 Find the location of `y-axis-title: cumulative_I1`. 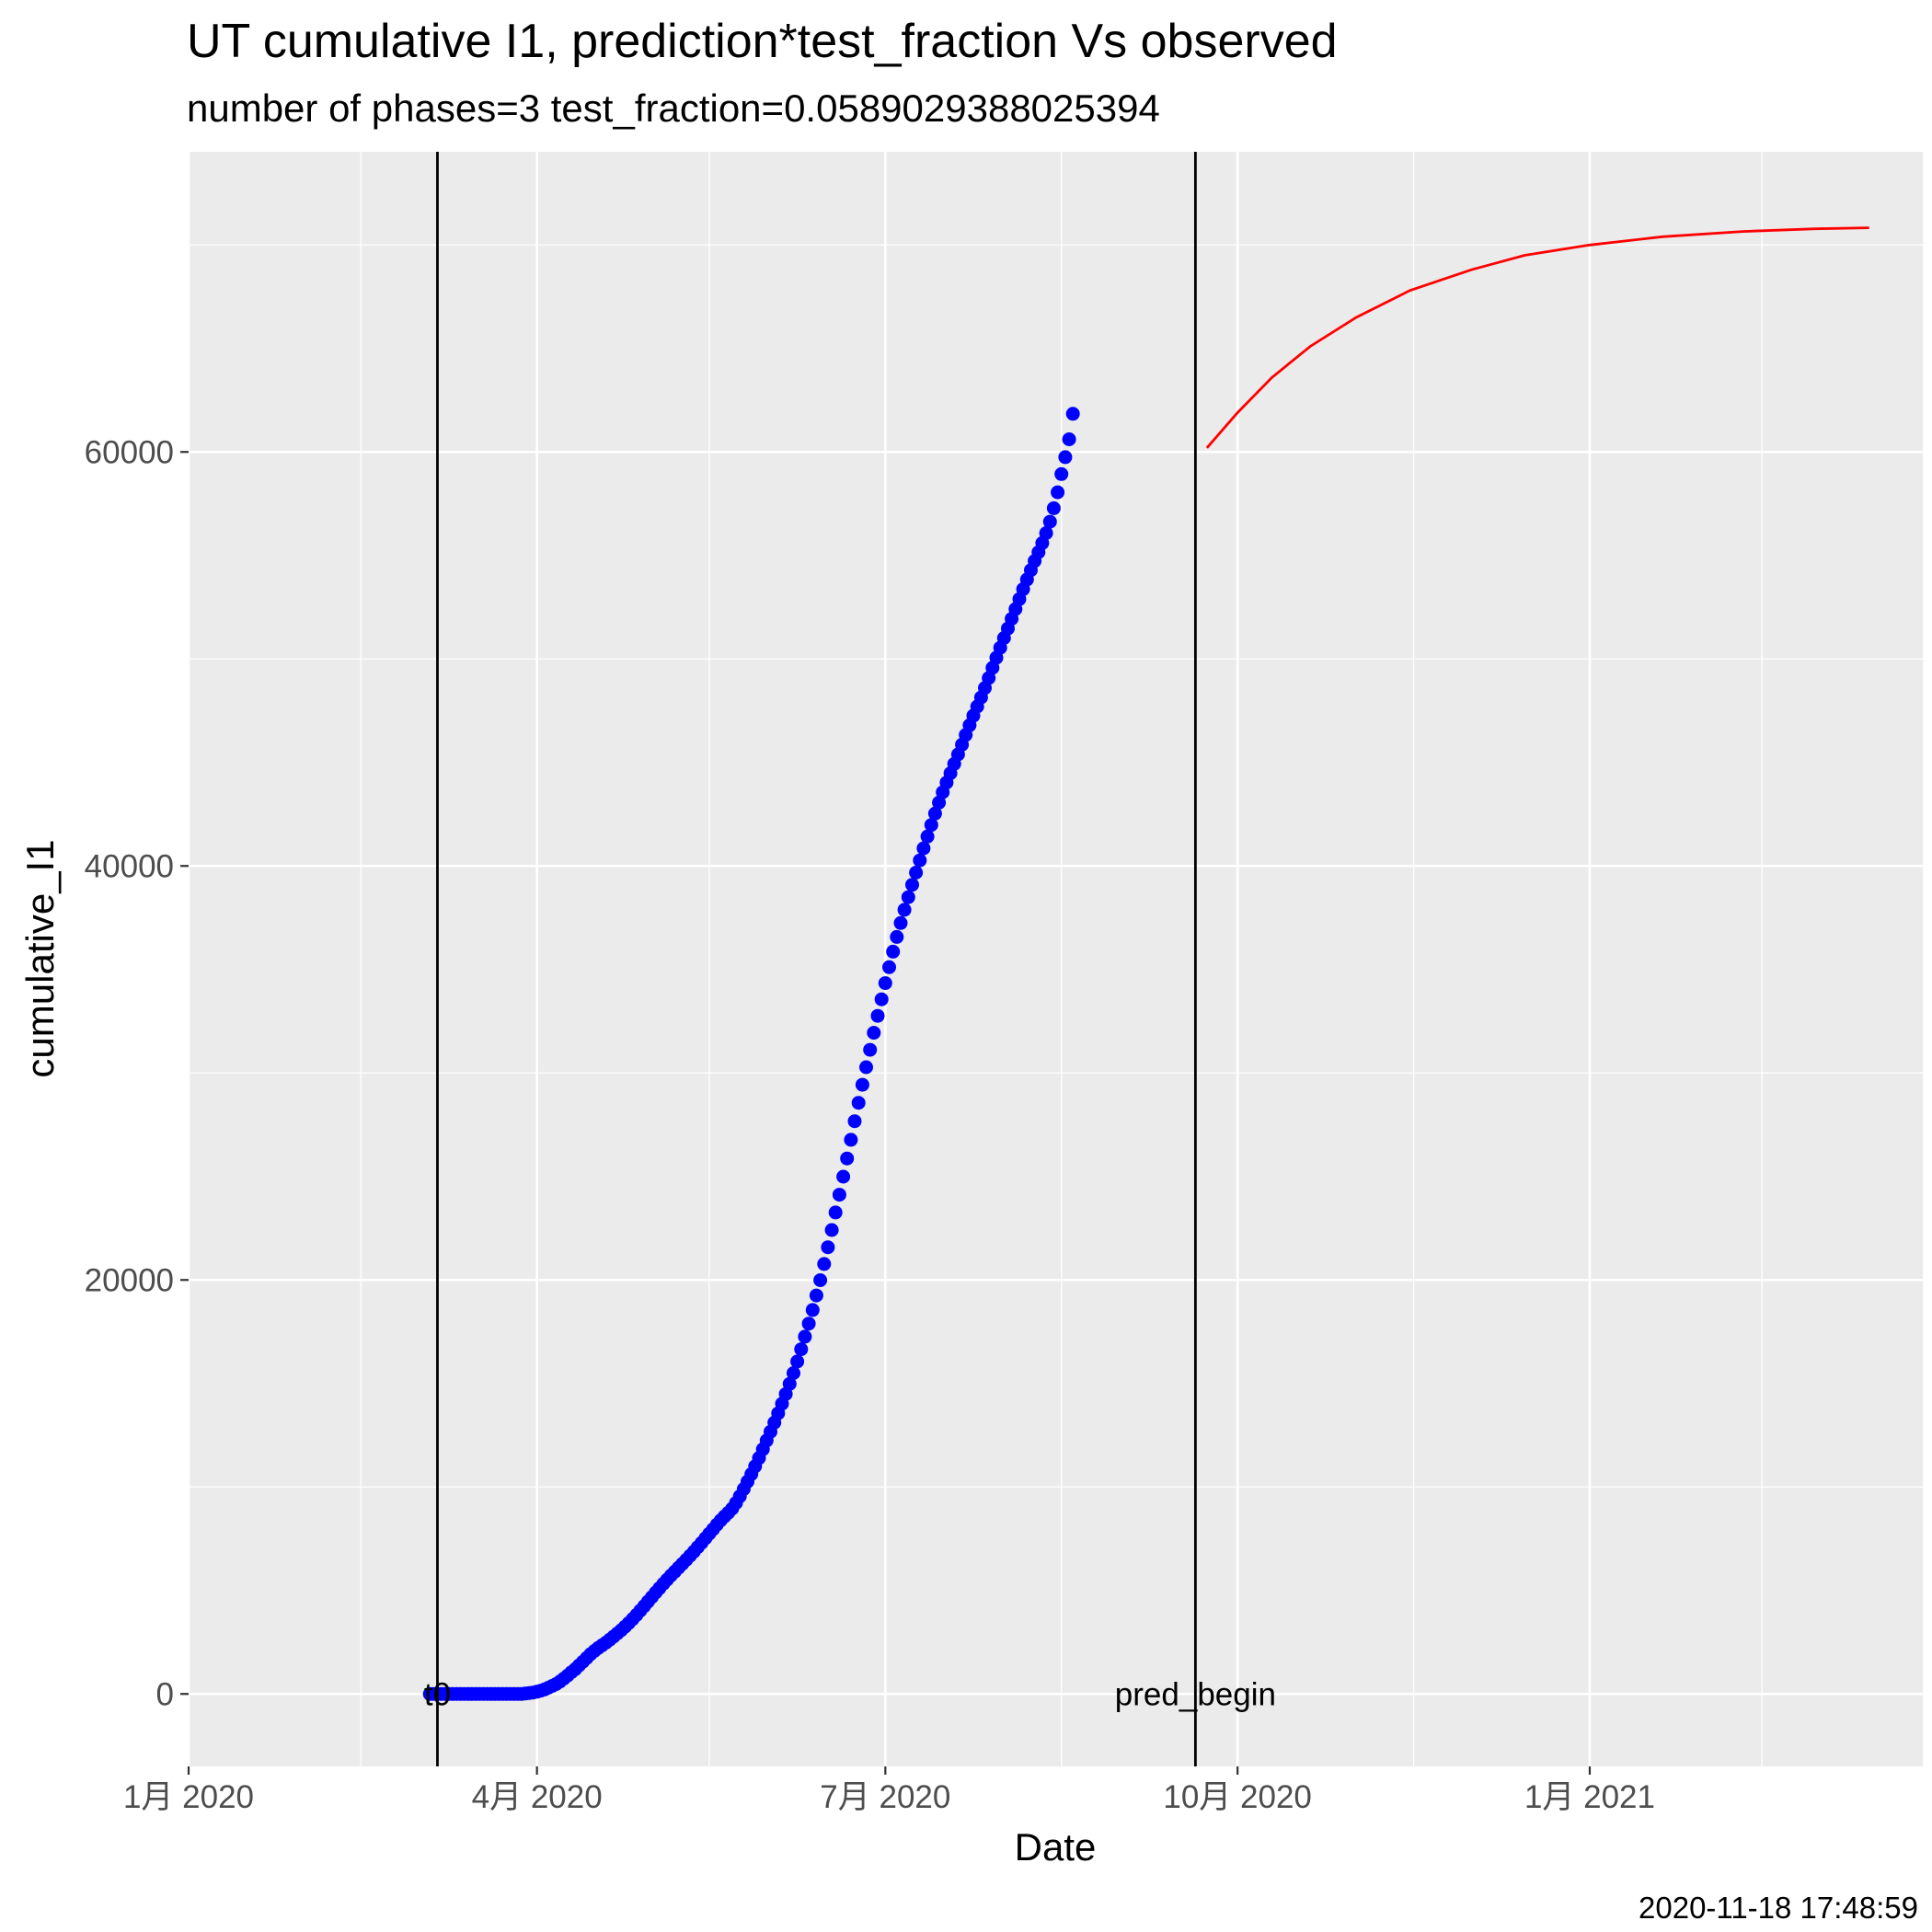

y-axis-title: cumulative_I1 is located at coordinates (40, 958).